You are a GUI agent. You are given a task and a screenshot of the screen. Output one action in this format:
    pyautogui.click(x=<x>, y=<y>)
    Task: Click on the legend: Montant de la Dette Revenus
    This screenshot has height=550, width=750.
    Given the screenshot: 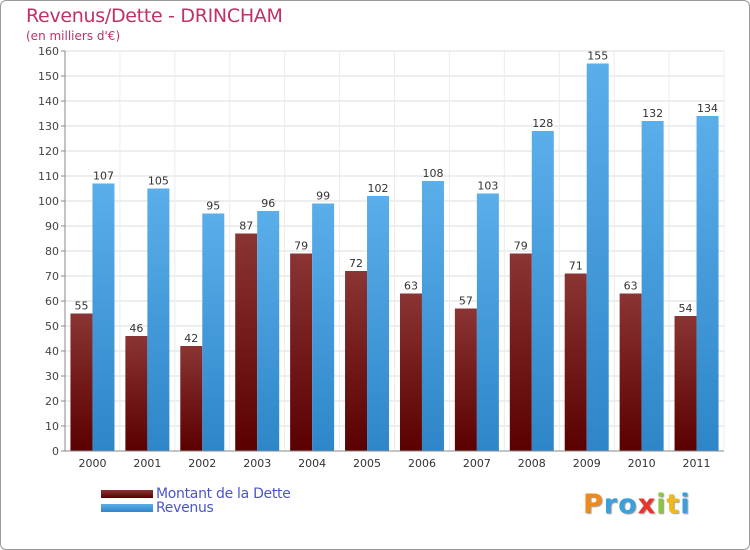 What is the action you would take?
    pyautogui.click(x=196, y=501)
    